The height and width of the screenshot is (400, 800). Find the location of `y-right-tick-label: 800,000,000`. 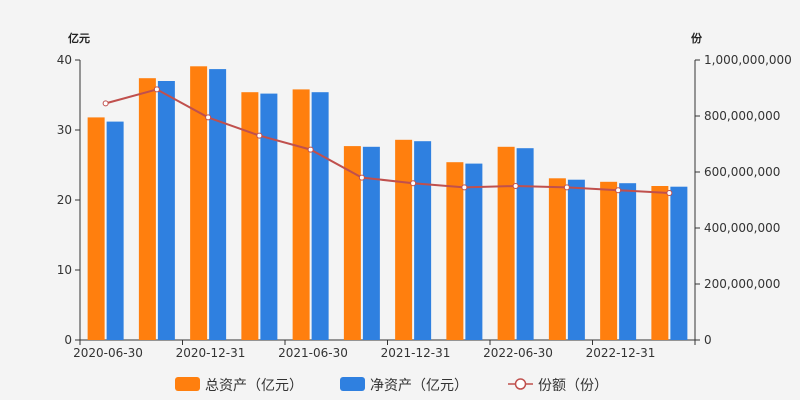

y-right-tick-label: 800,000,000 is located at coordinates (742, 116).